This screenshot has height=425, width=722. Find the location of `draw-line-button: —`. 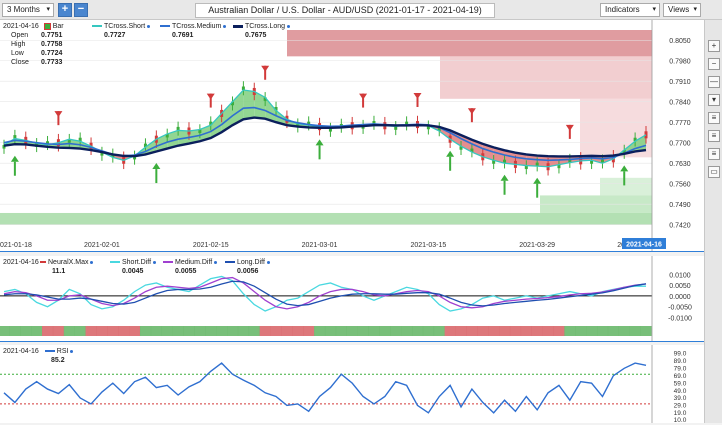

draw-line-button: — is located at coordinates (714, 82).